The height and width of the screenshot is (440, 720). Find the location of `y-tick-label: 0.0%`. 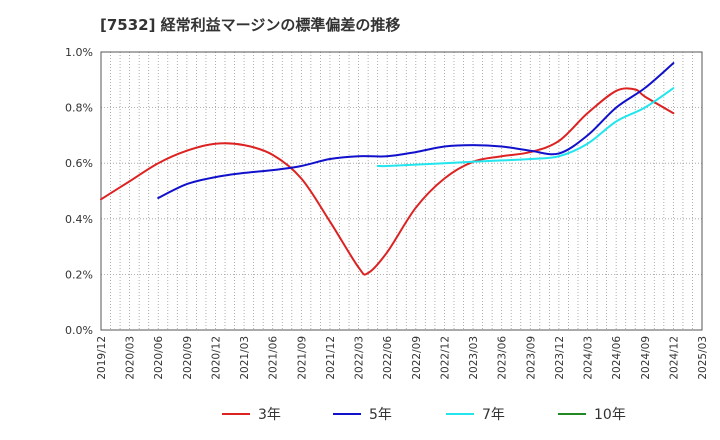

y-tick-label: 0.0% is located at coordinates (79, 330).